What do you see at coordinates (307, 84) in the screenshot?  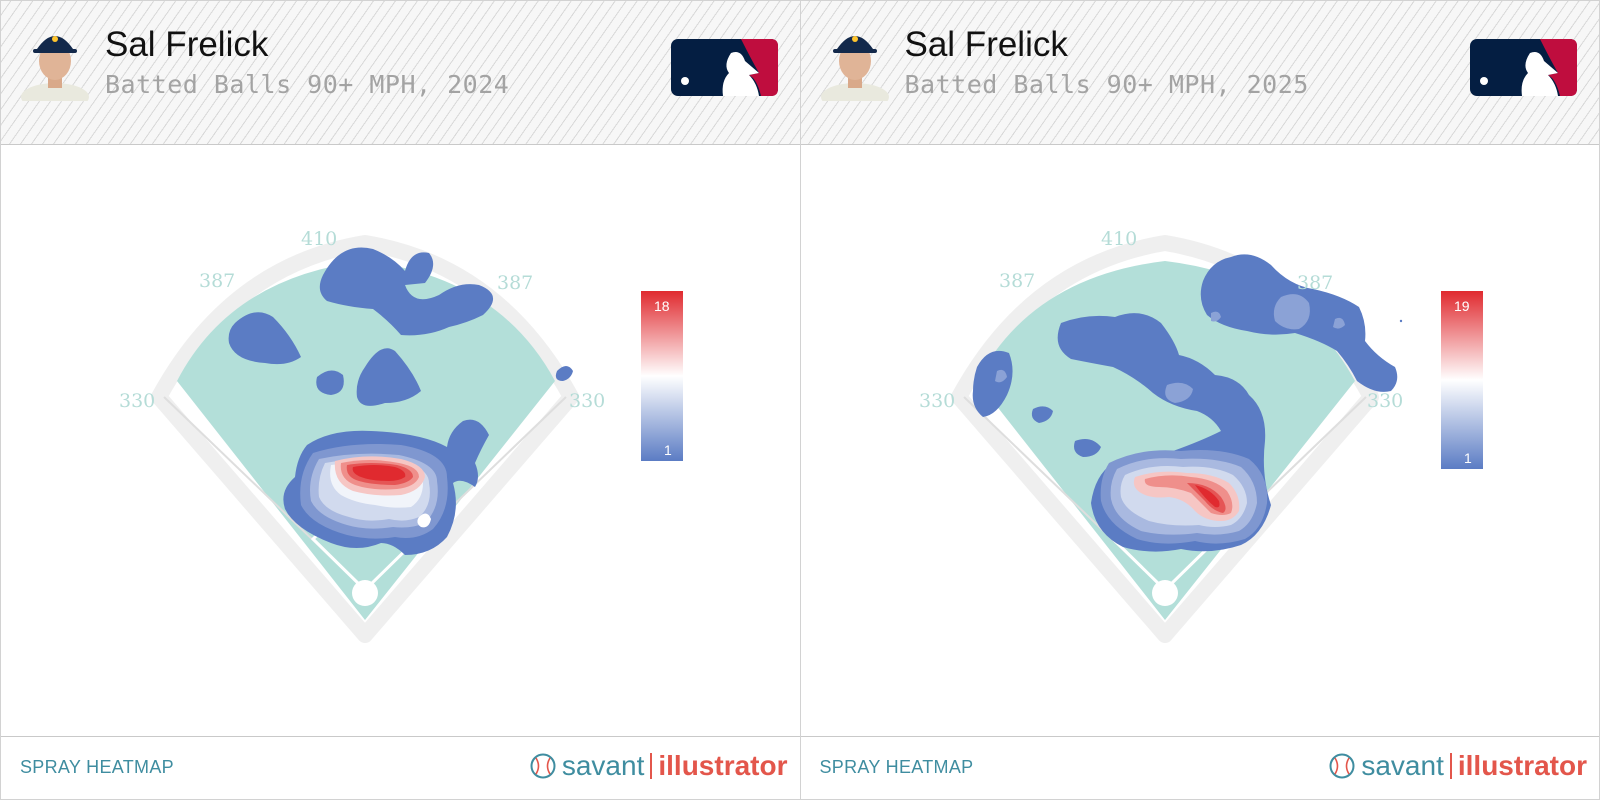 I see `chart-subtitle: Batted Balls 90+ MPH, 2024` at bounding box center [307, 84].